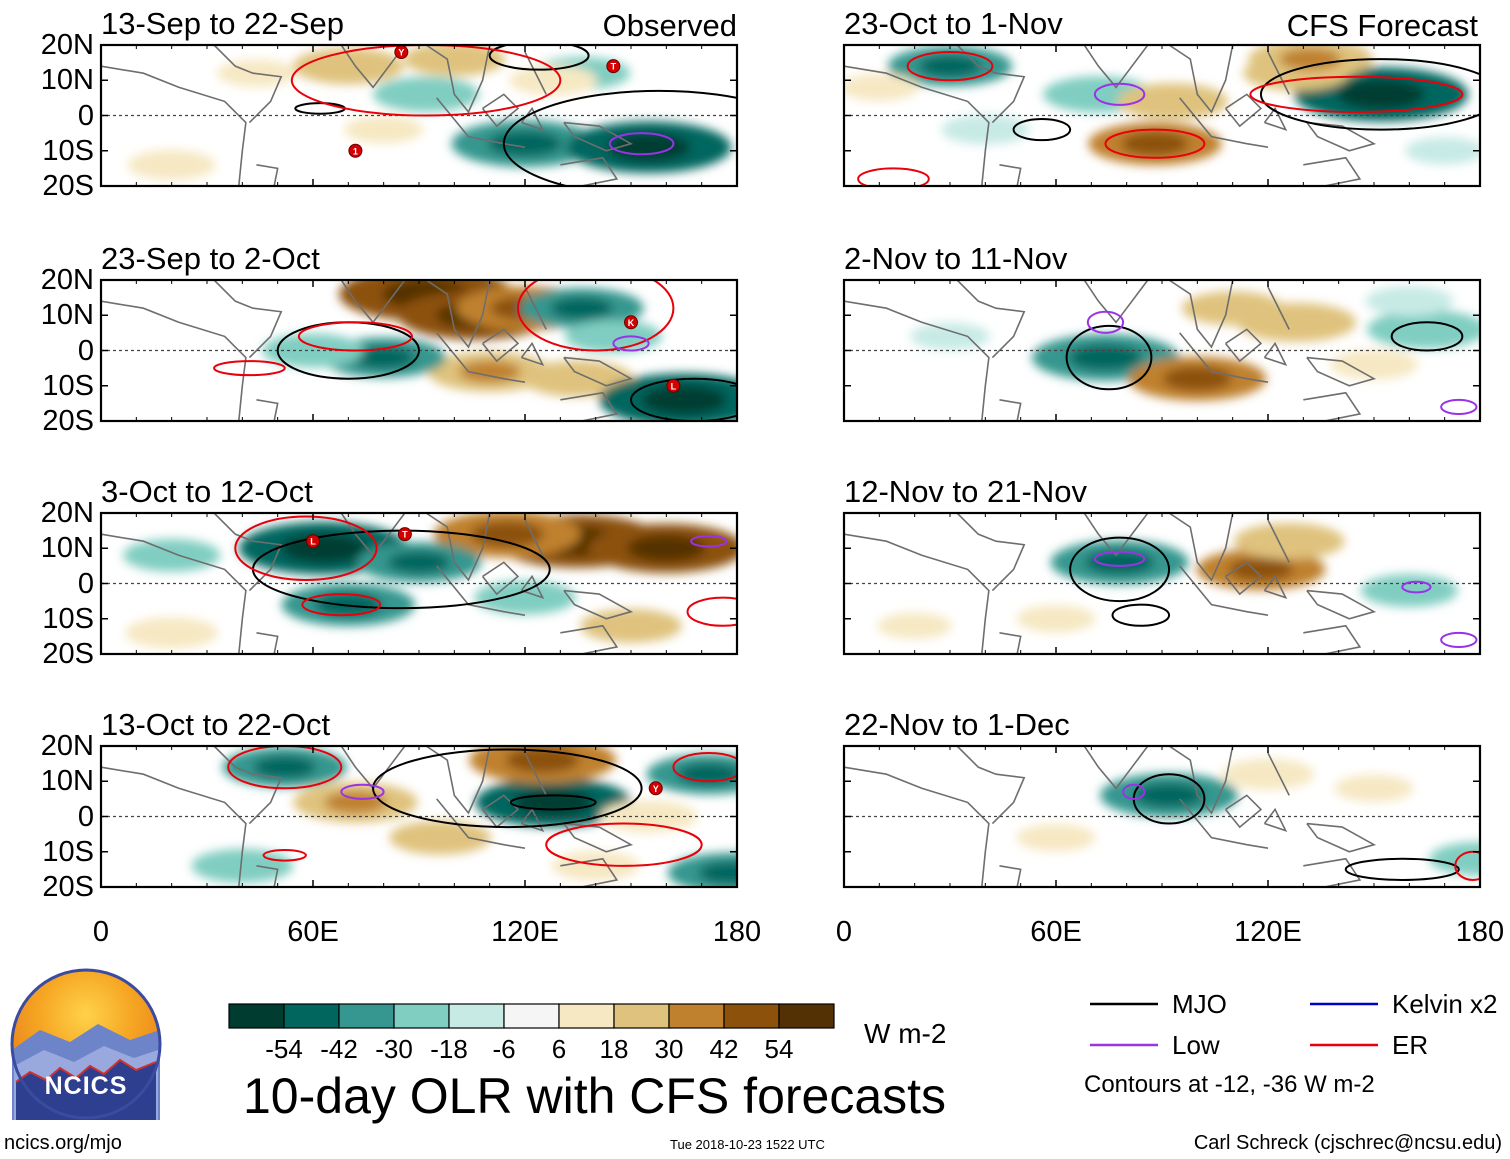 Image resolution: width=1510 pixels, height=1159 pixels. What do you see at coordinates (1234, 1024) in the screenshot?
I see `legend-lines` at bounding box center [1234, 1024].